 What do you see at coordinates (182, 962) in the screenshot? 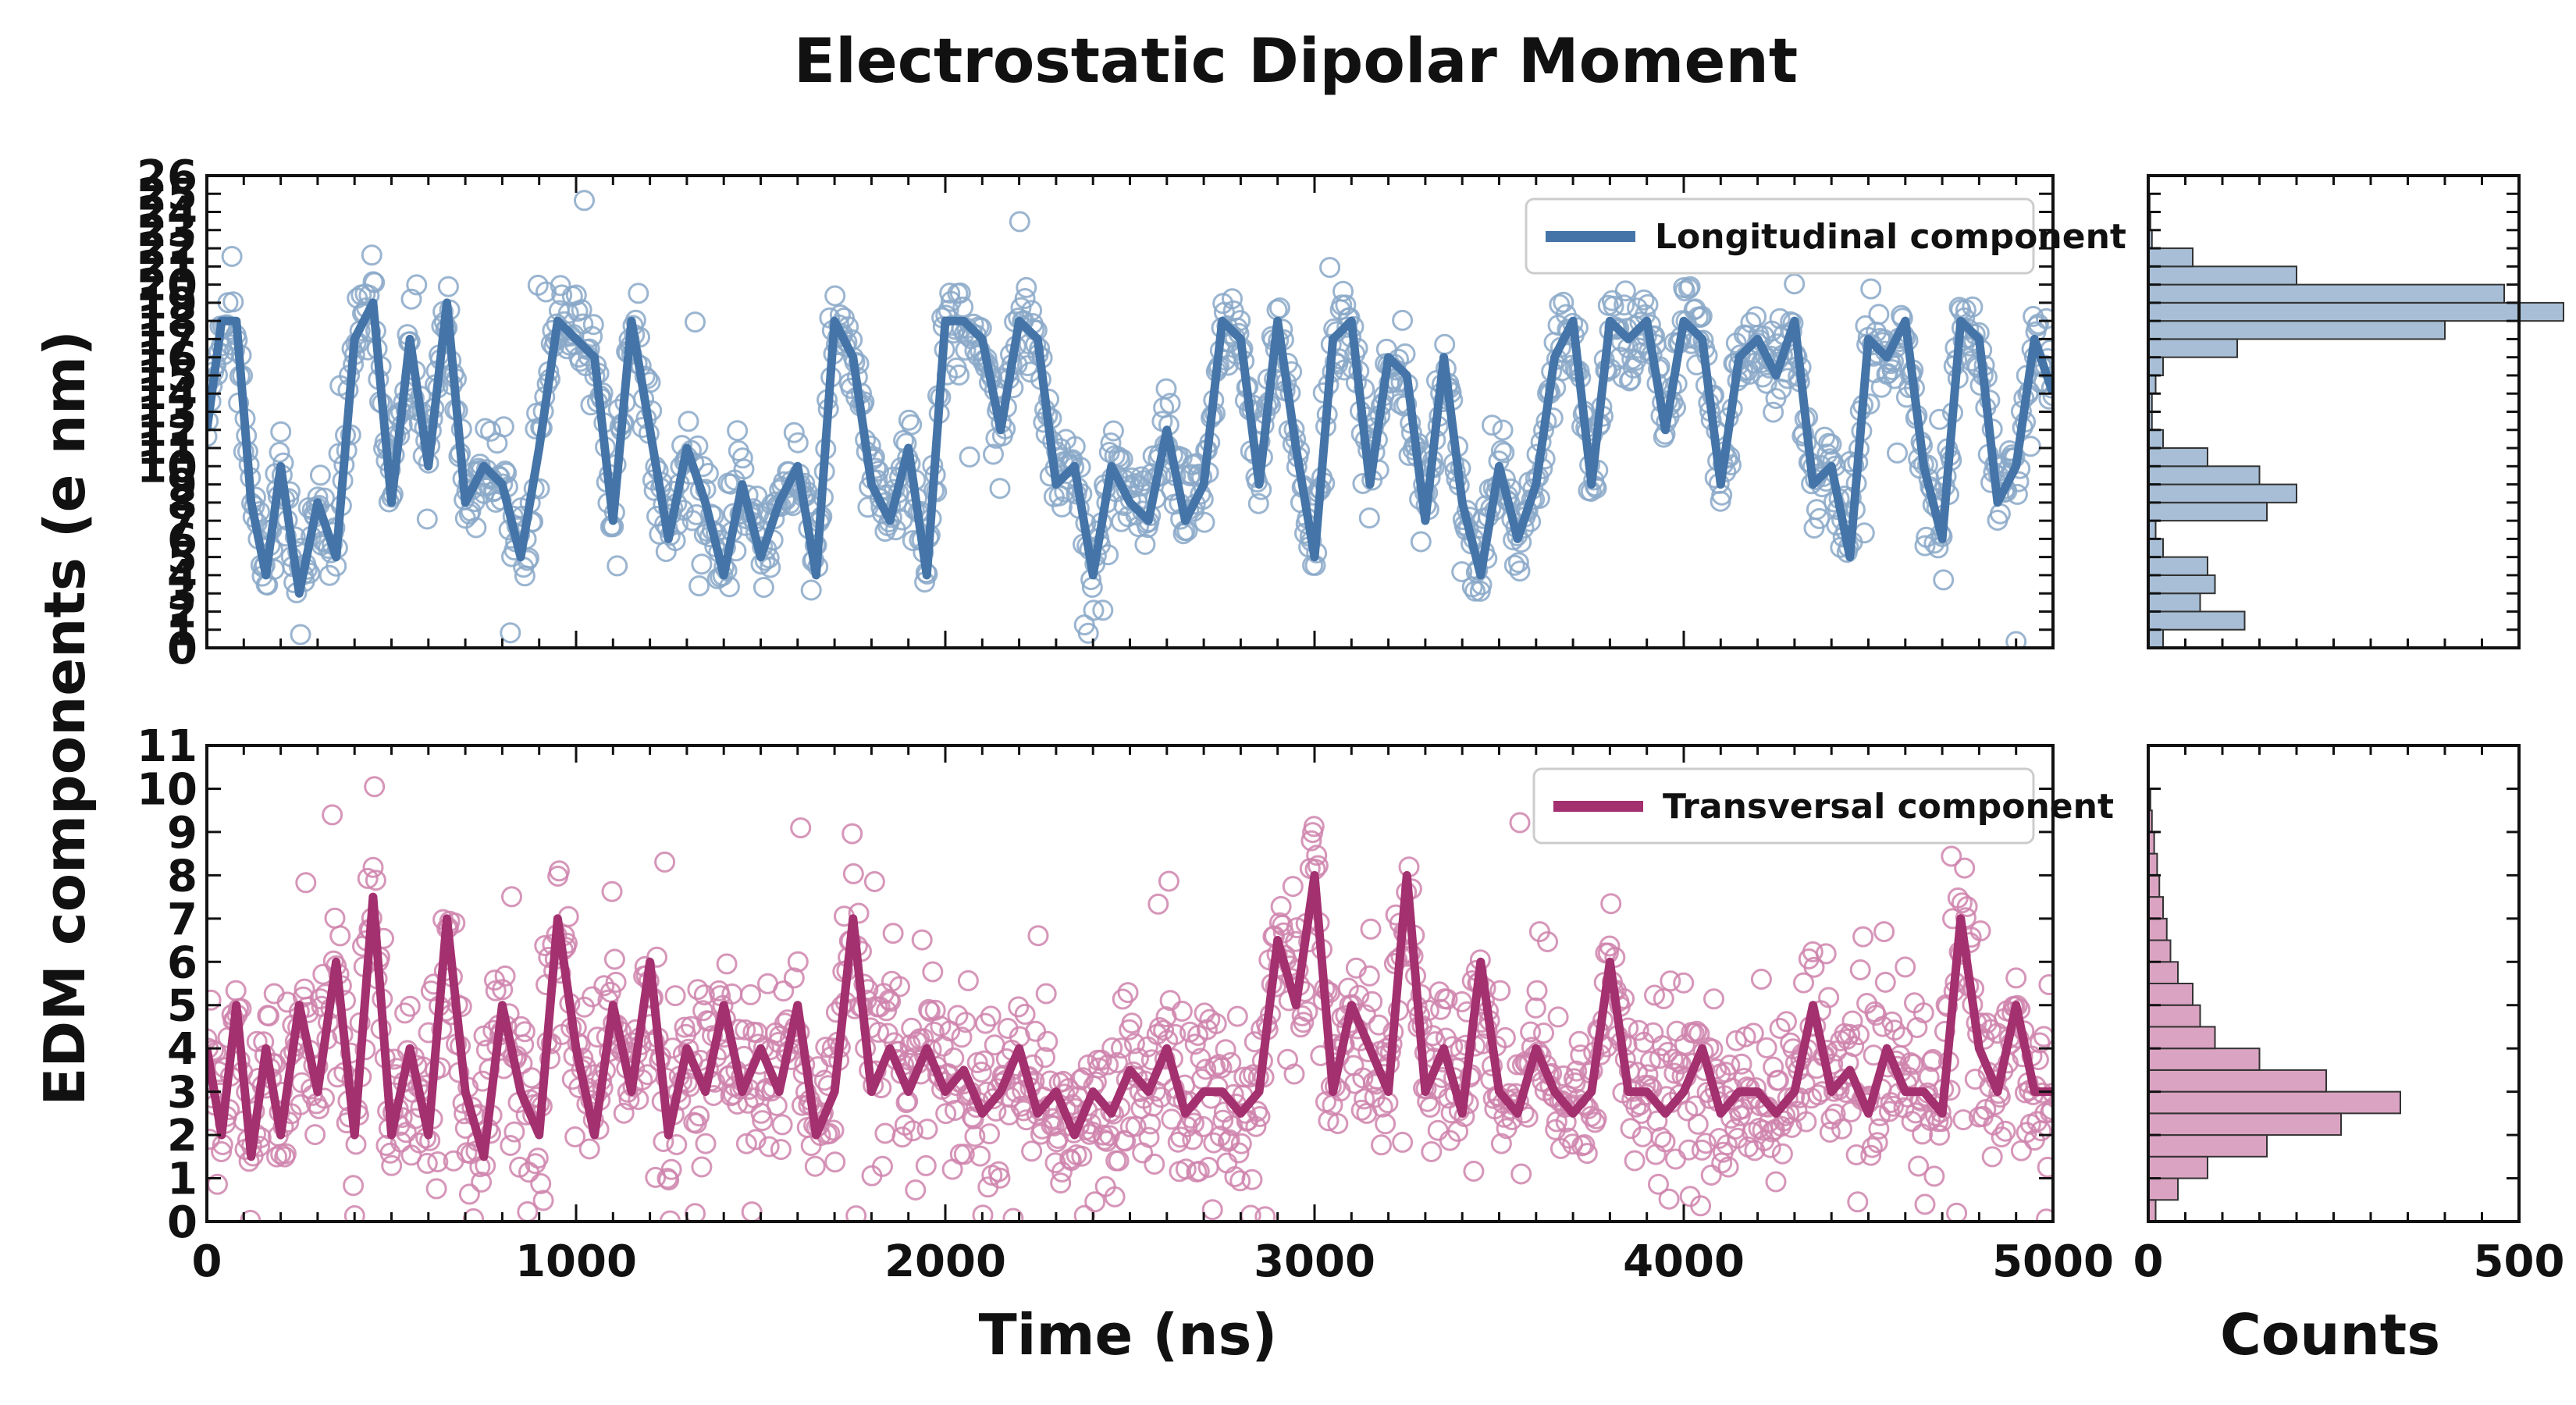
I see `y-tick-label: 6` at bounding box center [182, 962].